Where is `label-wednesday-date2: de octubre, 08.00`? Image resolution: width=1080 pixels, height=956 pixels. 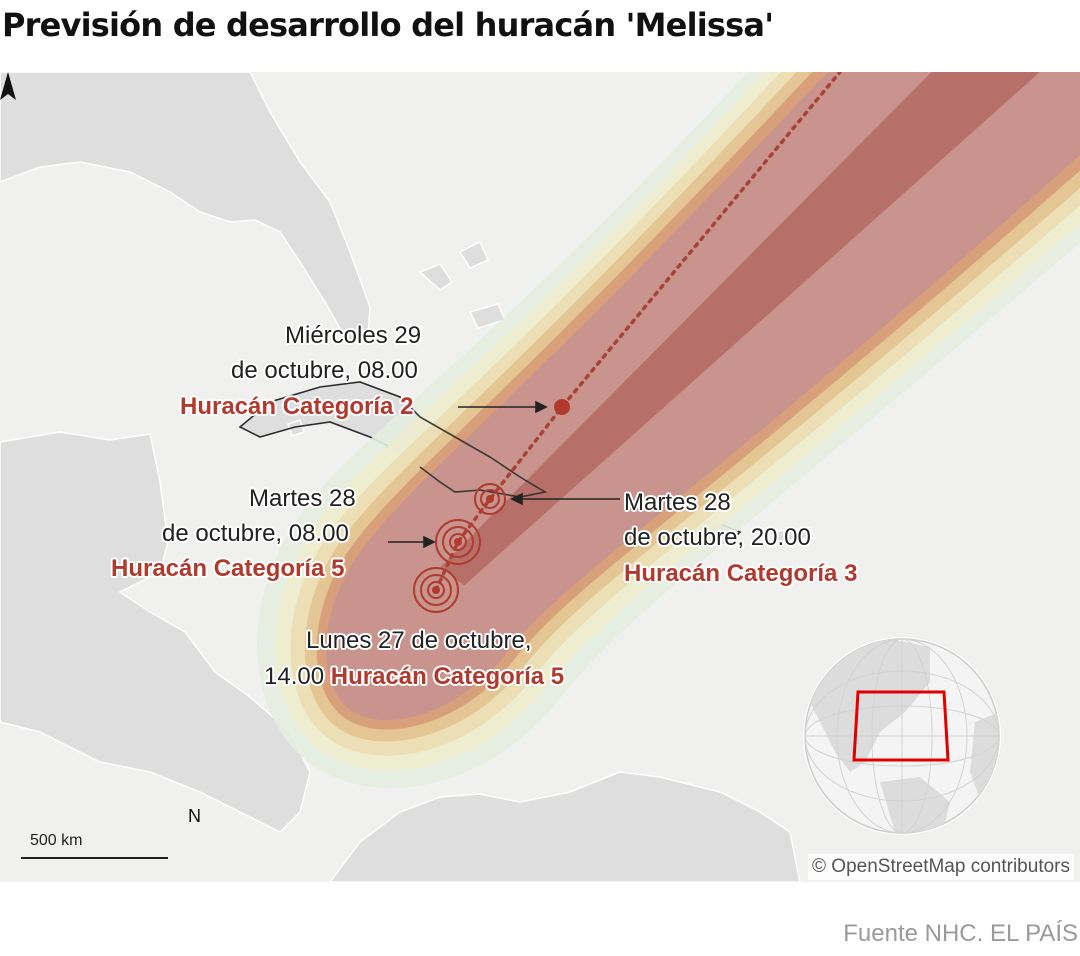 label-wednesday-date2: de octubre, 08.00 is located at coordinates (324, 370).